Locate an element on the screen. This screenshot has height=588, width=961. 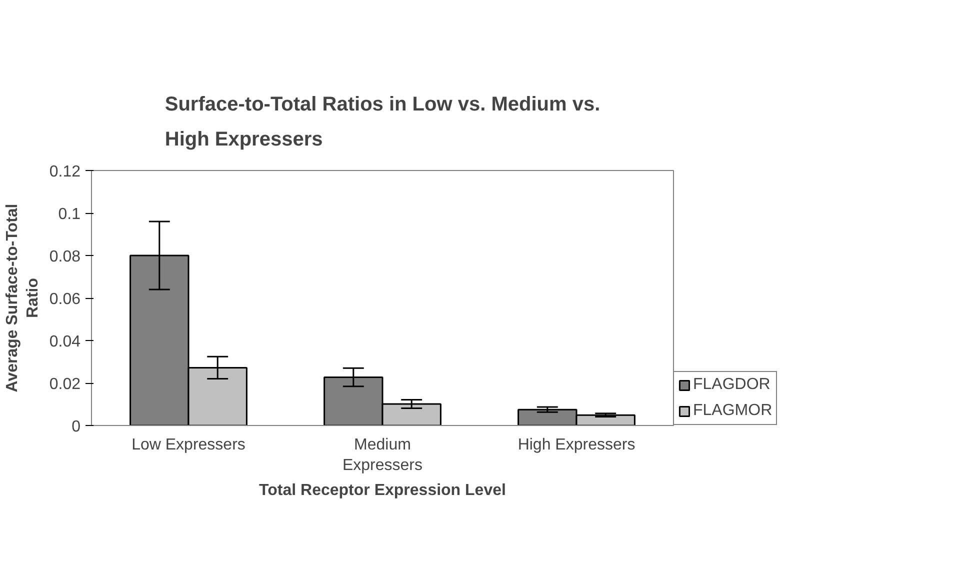
y-tick-label: 0.06 is located at coordinates (65, 299).